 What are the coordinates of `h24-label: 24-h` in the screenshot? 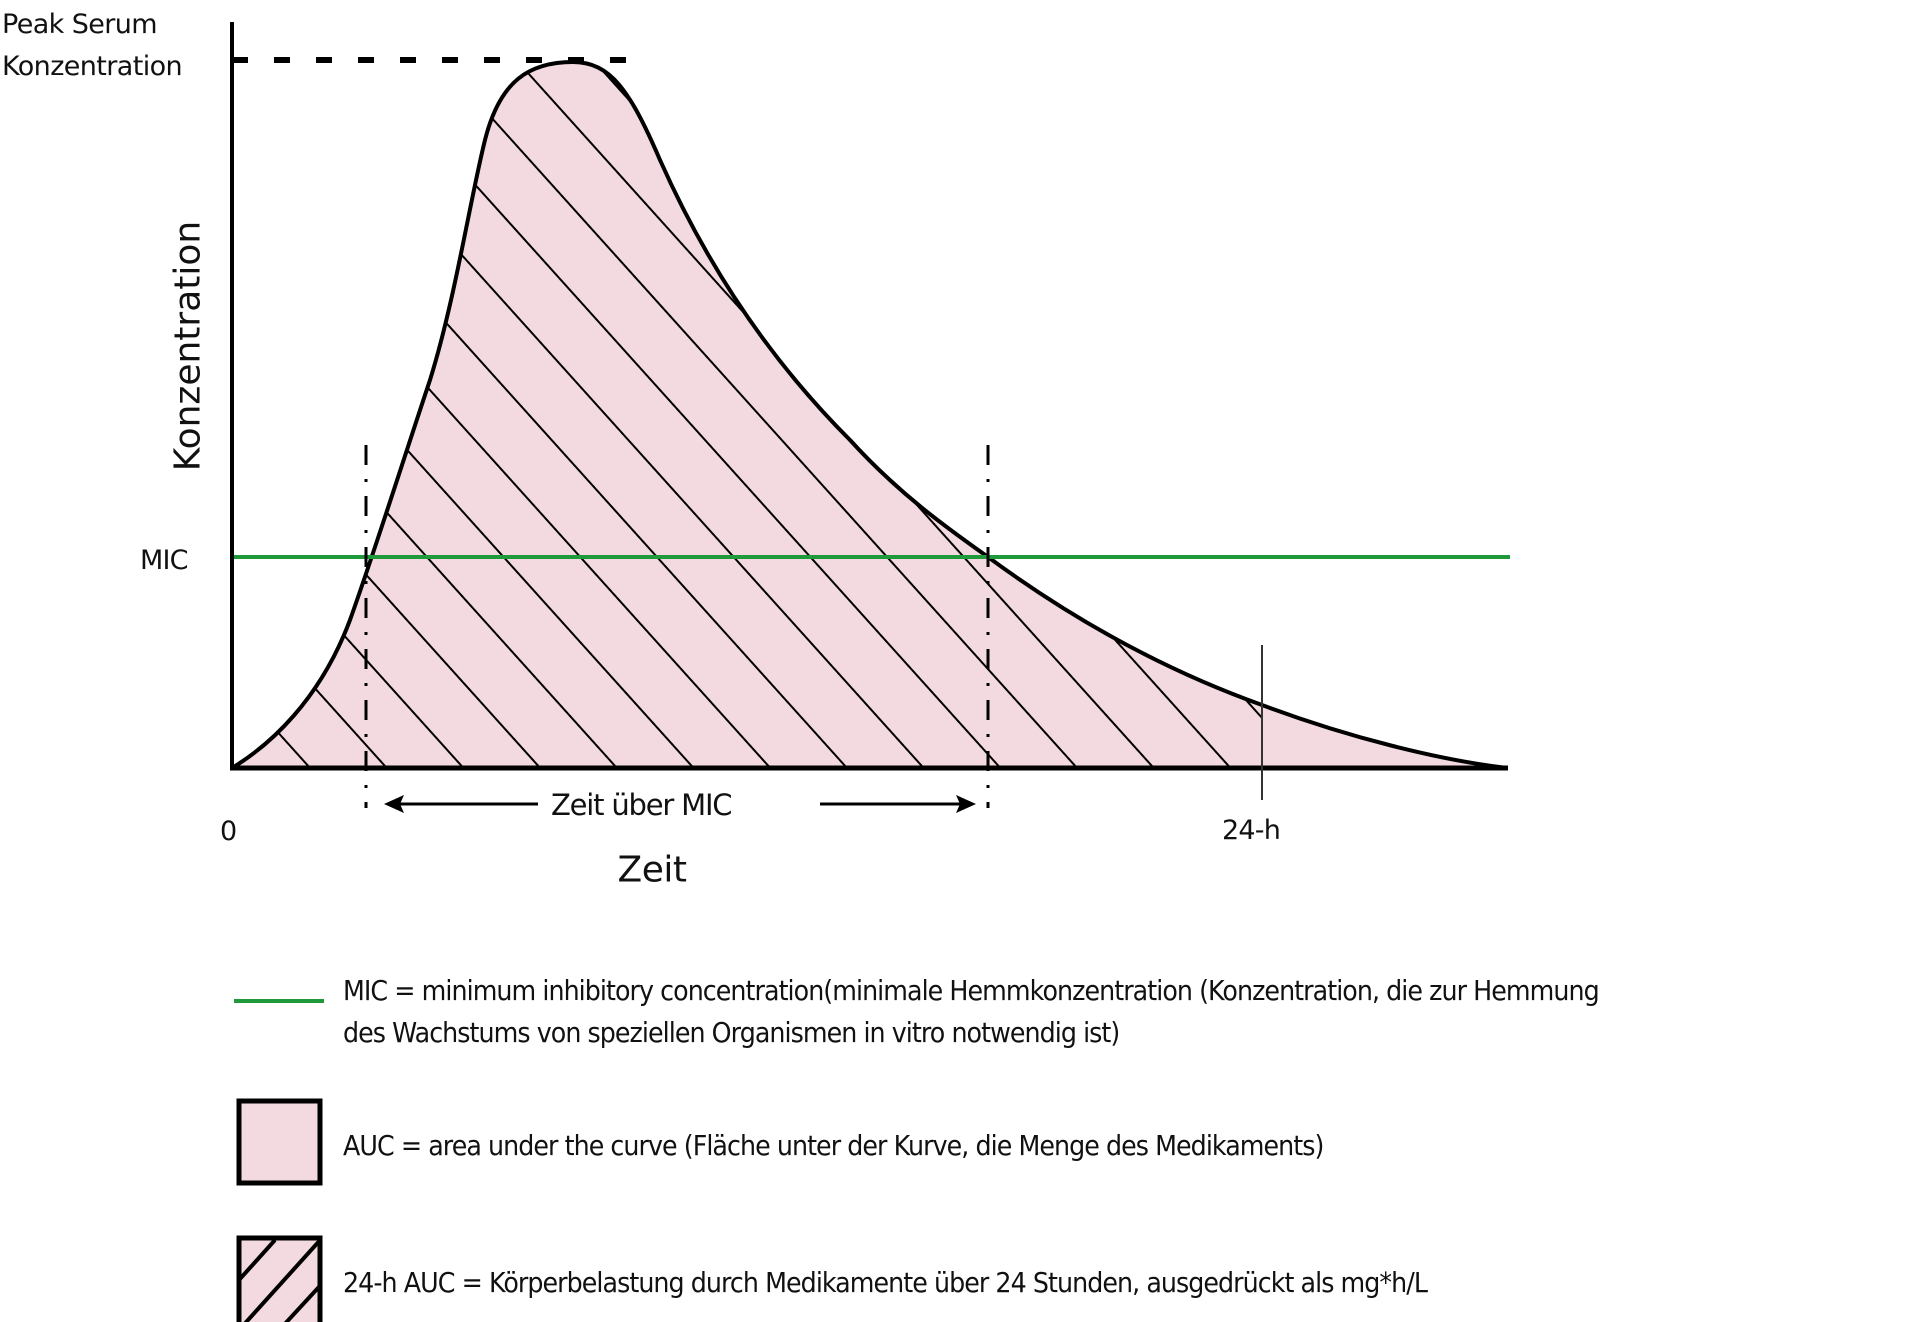 It's located at (1251, 830).